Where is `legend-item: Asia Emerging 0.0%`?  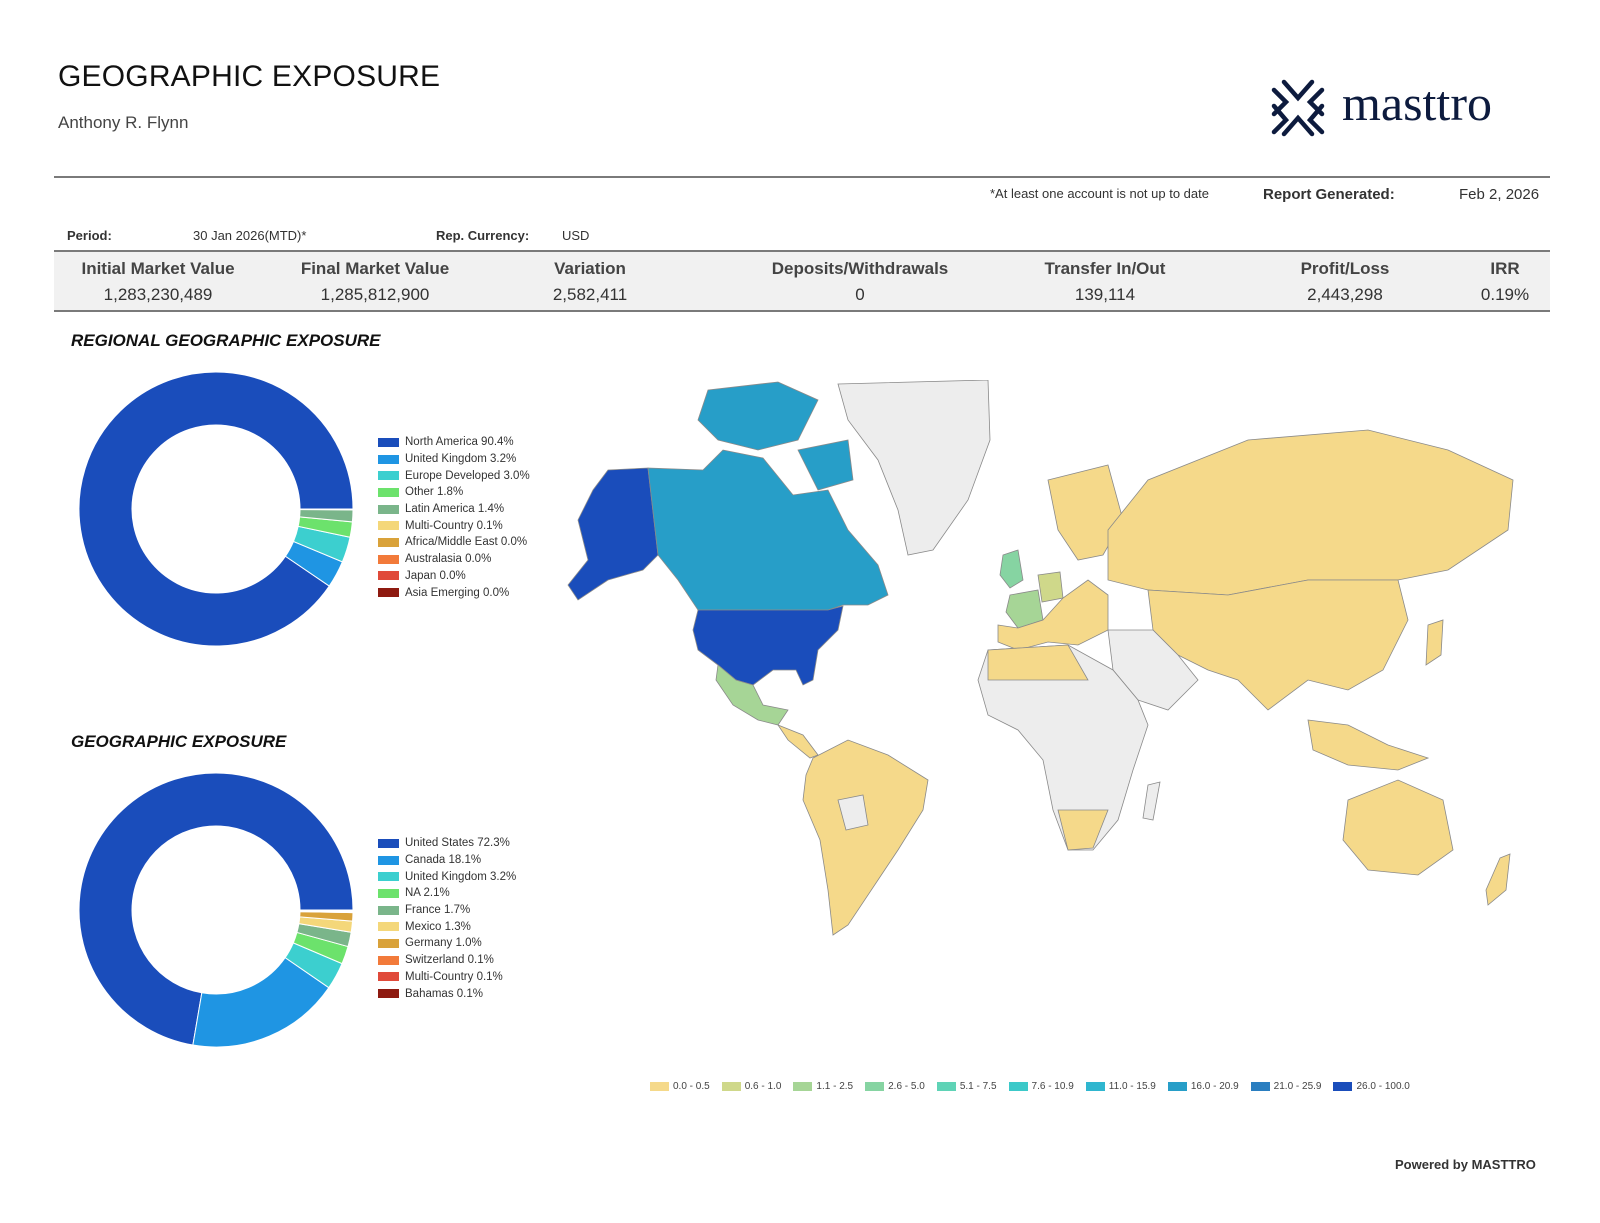 legend-item: Asia Emerging 0.0% is located at coordinates (454, 592).